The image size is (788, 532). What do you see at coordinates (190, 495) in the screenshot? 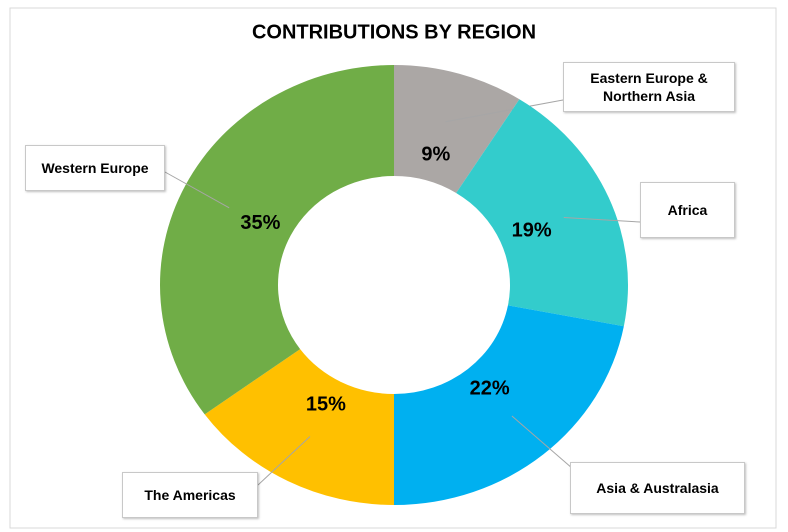
I see `category-label: The Americas` at bounding box center [190, 495].